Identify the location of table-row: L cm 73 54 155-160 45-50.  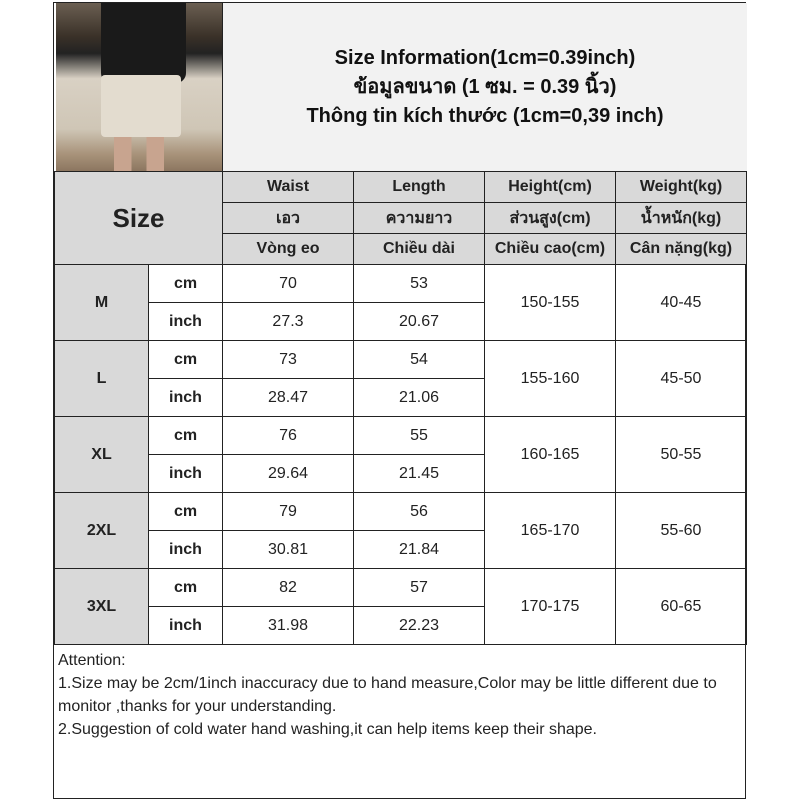
(400, 378).